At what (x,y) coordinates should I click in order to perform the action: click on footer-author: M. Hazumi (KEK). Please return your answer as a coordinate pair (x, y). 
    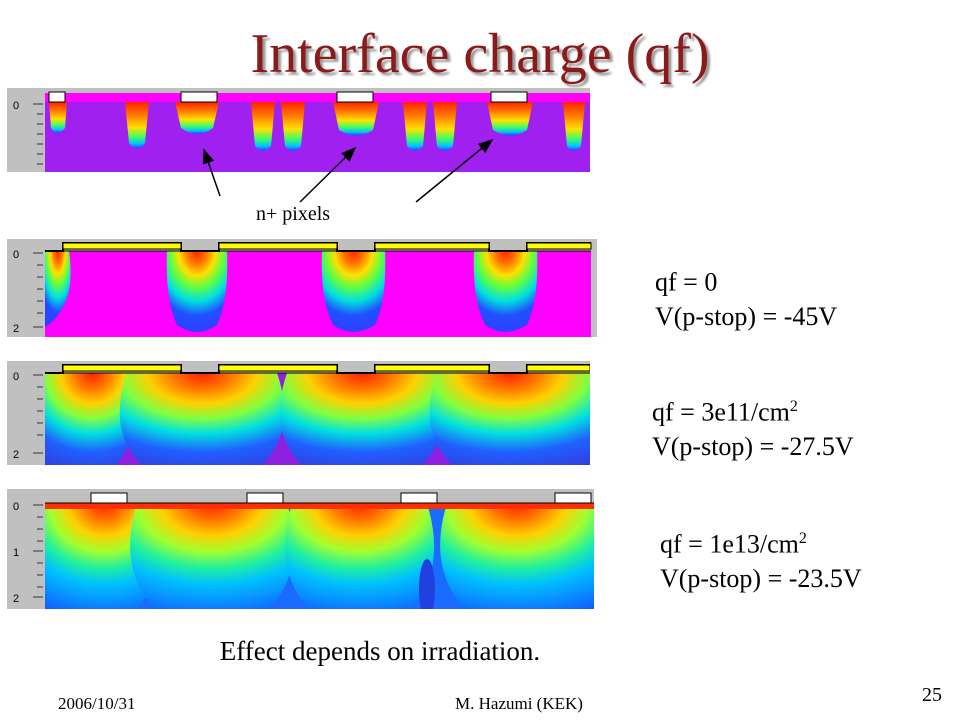
    Looking at the image, I should click on (519, 703).